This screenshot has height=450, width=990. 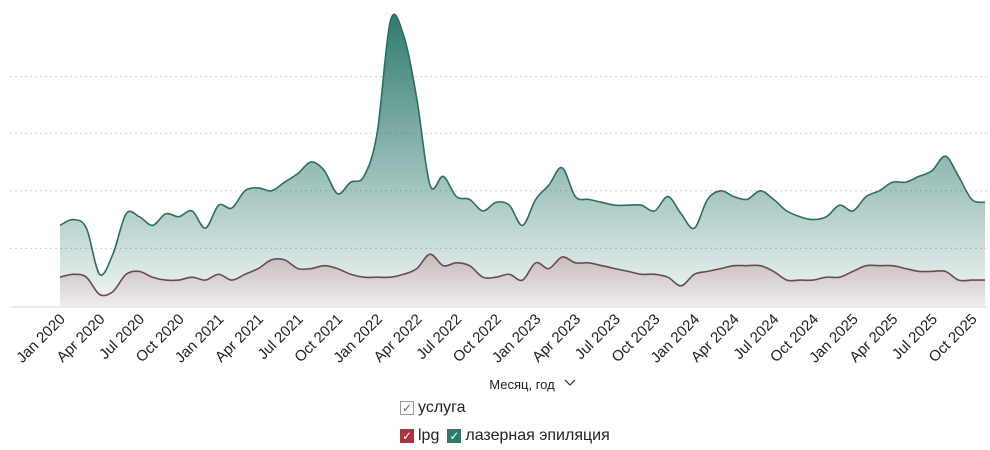 I want to click on legend-label-laser: лазерная эпиляция, so click(x=537, y=435).